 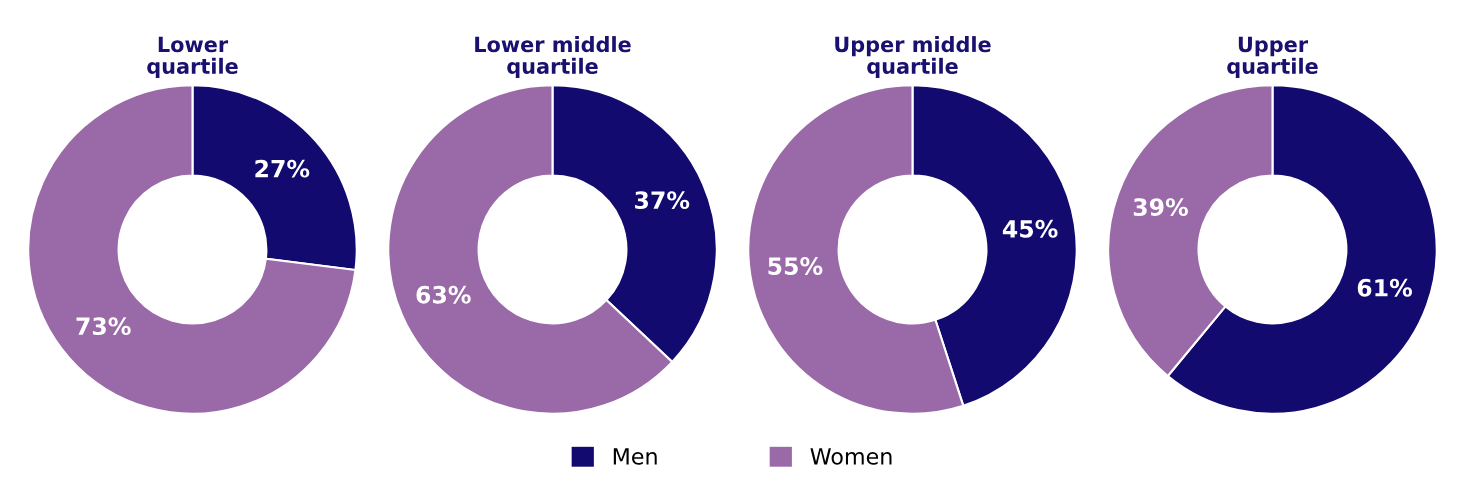 What do you see at coordinates (103, 326) in the screenshot?
I see `data-label: 73%` at bounding box center [103, 326].